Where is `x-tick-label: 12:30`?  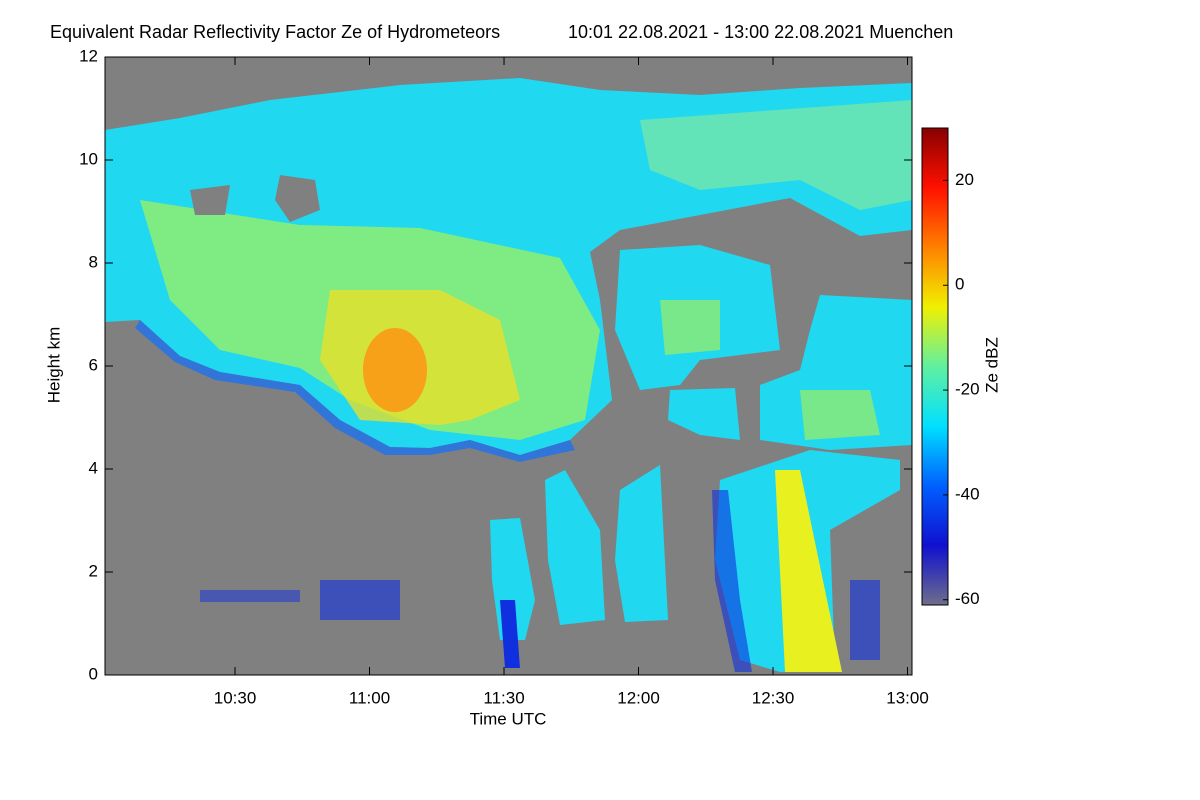
x-tick-label: 12:30 is located at coordinates (773, 697).